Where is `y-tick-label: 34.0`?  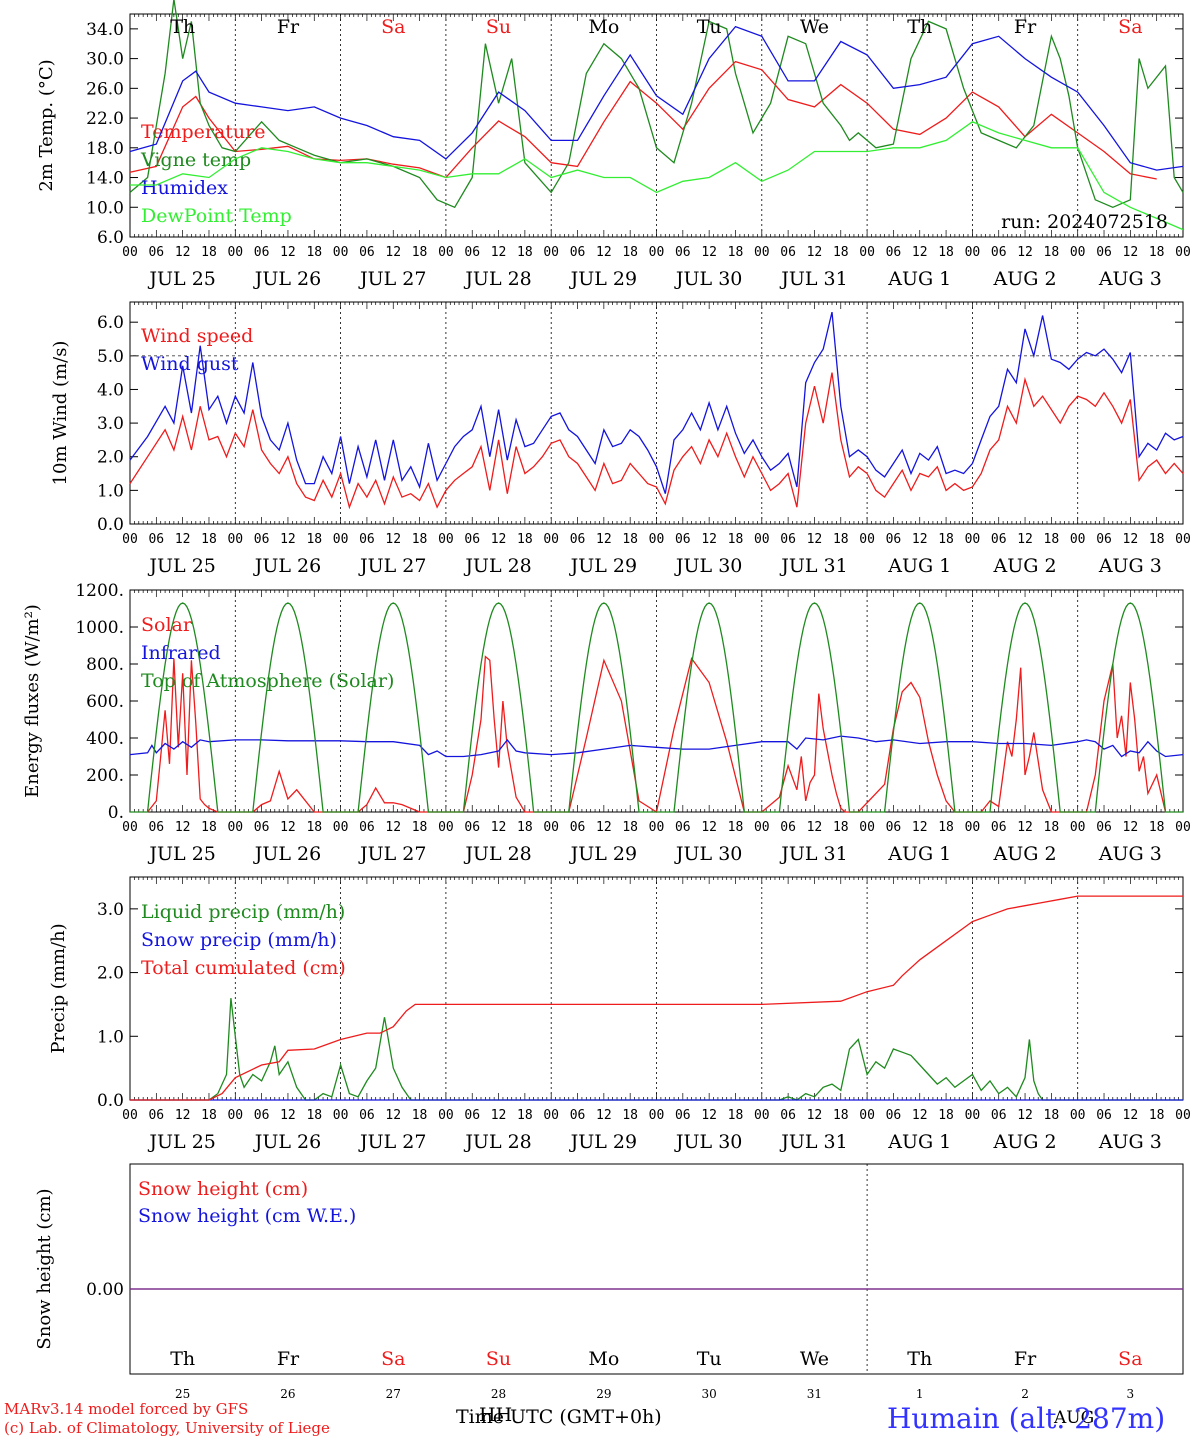
y-tick-label: 34.0 is located at coordinates (105, 30).